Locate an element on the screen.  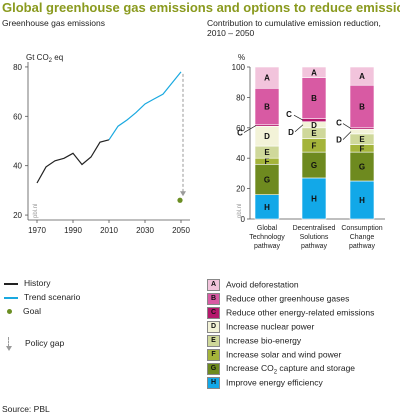
trend-scenario-line is located at coordinates (145, 106).